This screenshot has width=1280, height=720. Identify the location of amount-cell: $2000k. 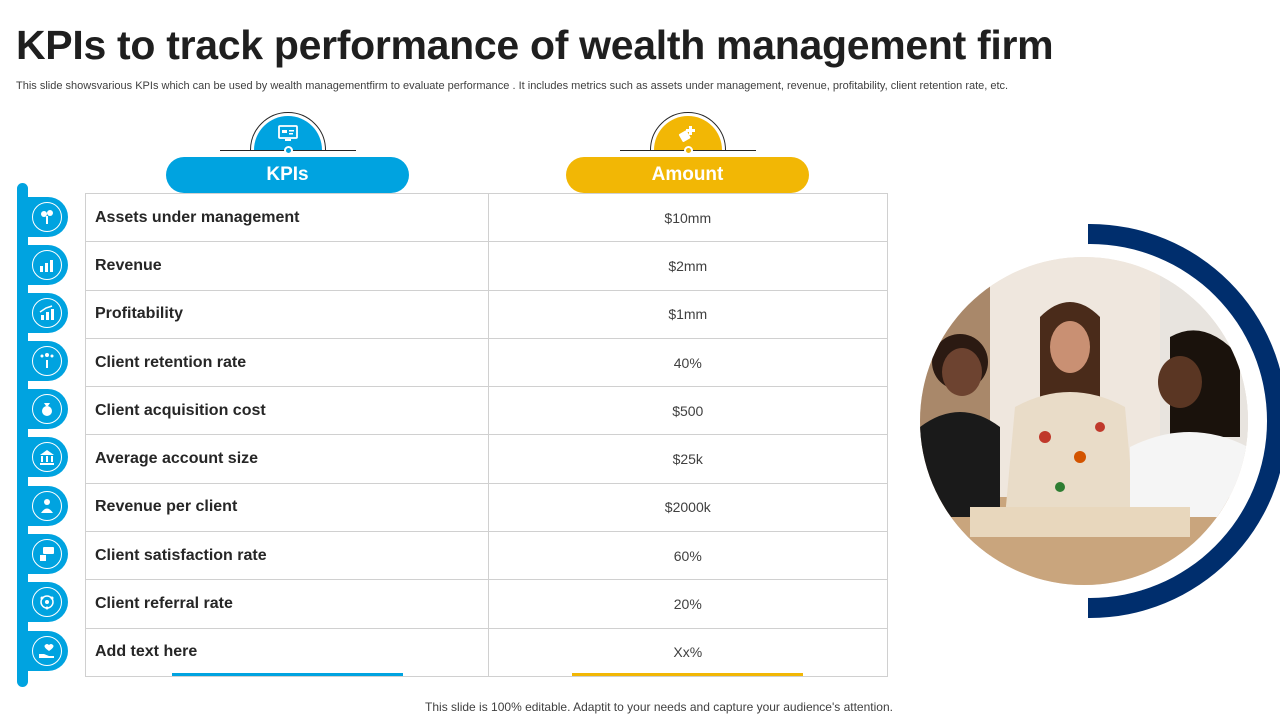
(688, 507).